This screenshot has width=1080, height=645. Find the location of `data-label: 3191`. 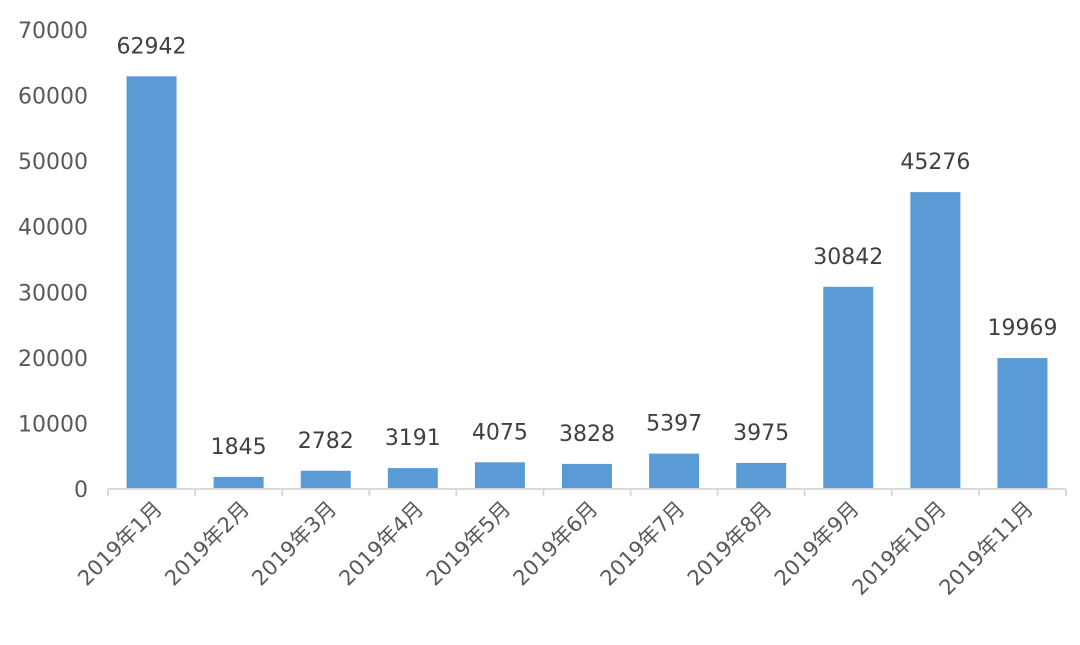

data-label: 3191 is located at coordinates (413, 438).